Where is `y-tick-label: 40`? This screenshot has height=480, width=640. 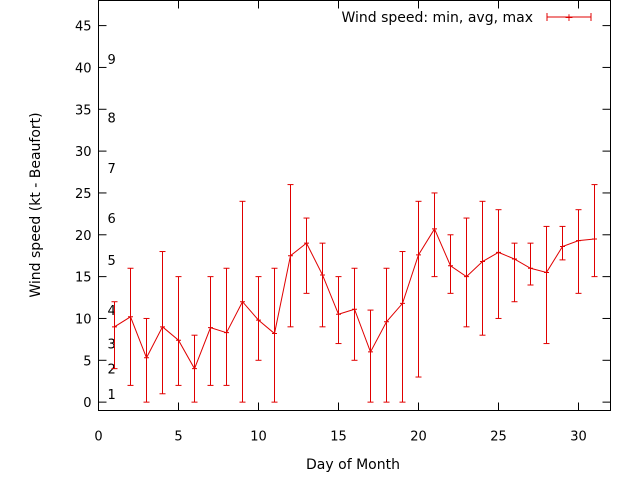 y-tick-label: 40 is located at coordinates (83, 68).